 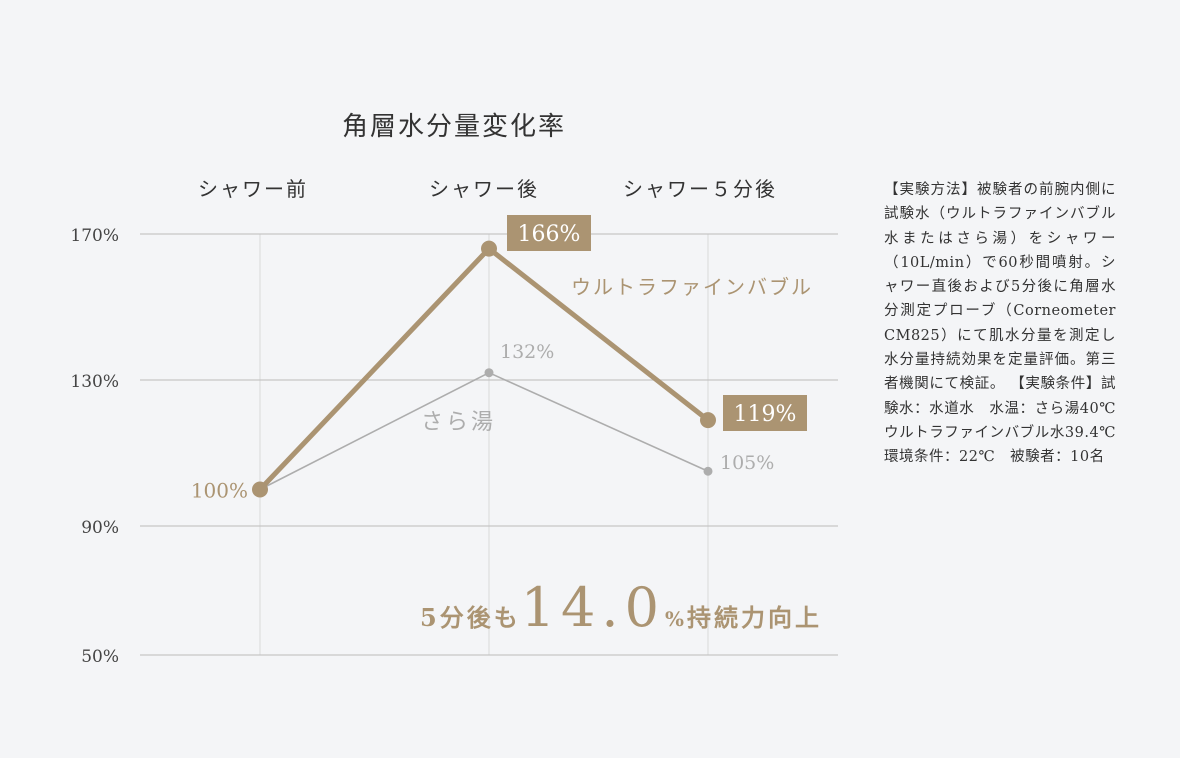 I want to click on y-tick-label: 170%, so click(x=94, y=236).